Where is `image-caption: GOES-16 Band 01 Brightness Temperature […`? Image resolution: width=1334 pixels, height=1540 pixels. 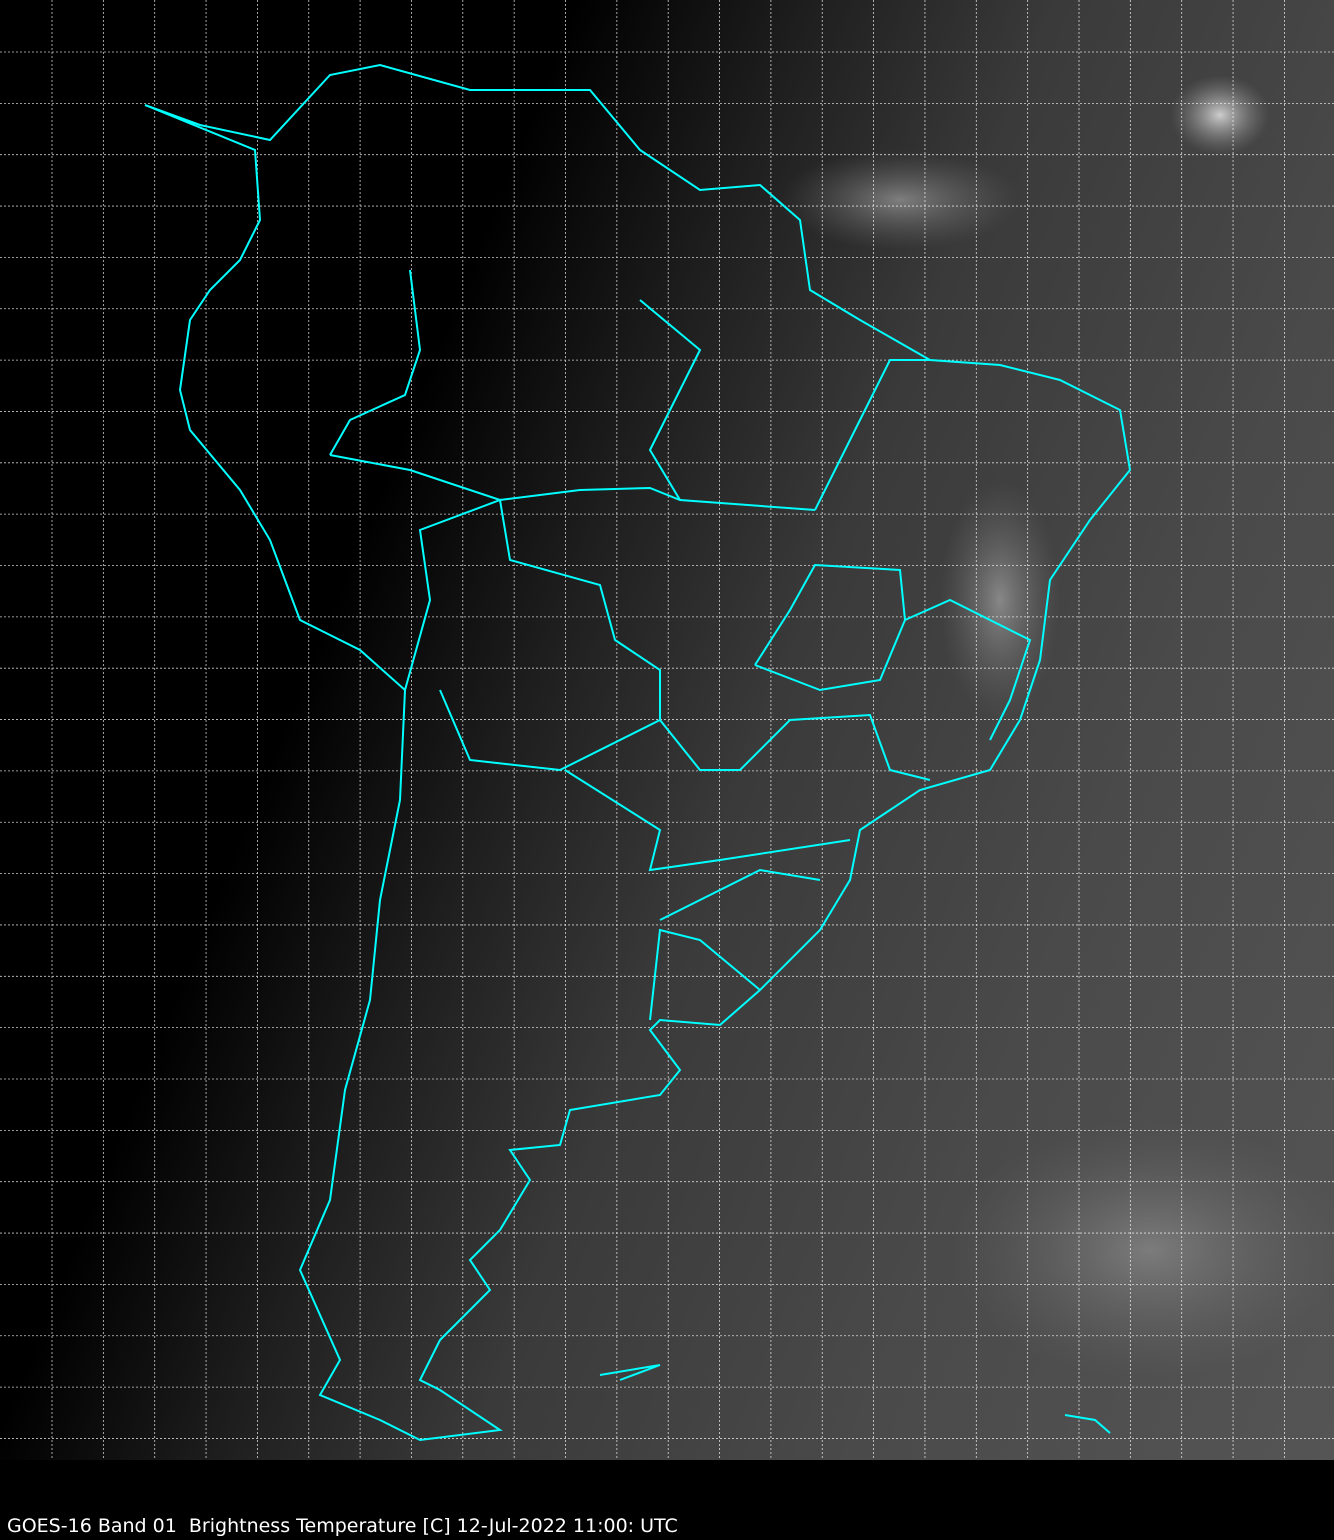
image-caption: GOES-16 Band 01 Brightness Temperature [… is located at coordinates (342, 1526).